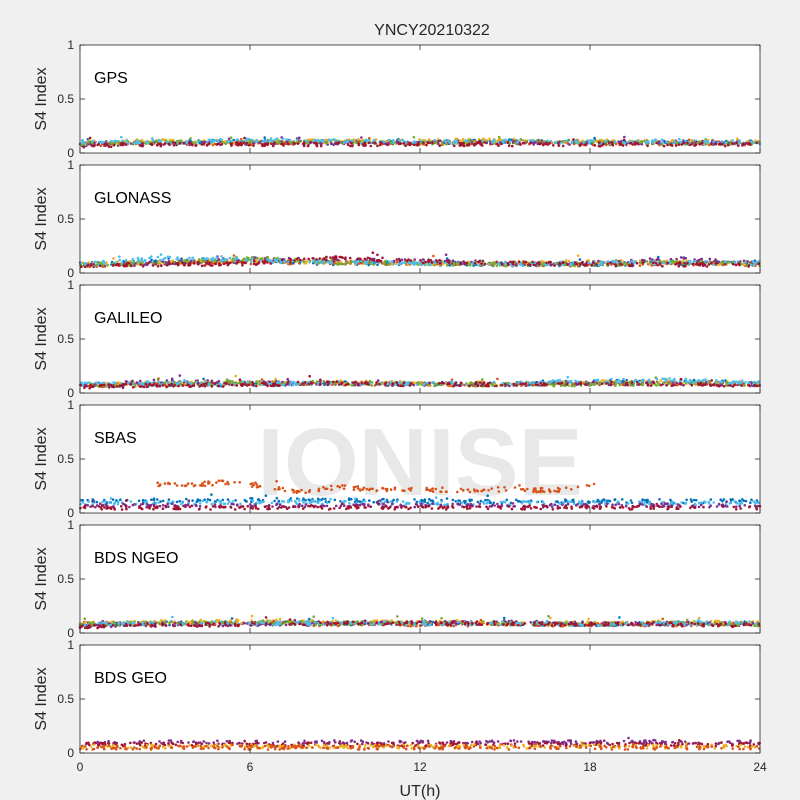  I want to click on plot-area, so click(420, 219).